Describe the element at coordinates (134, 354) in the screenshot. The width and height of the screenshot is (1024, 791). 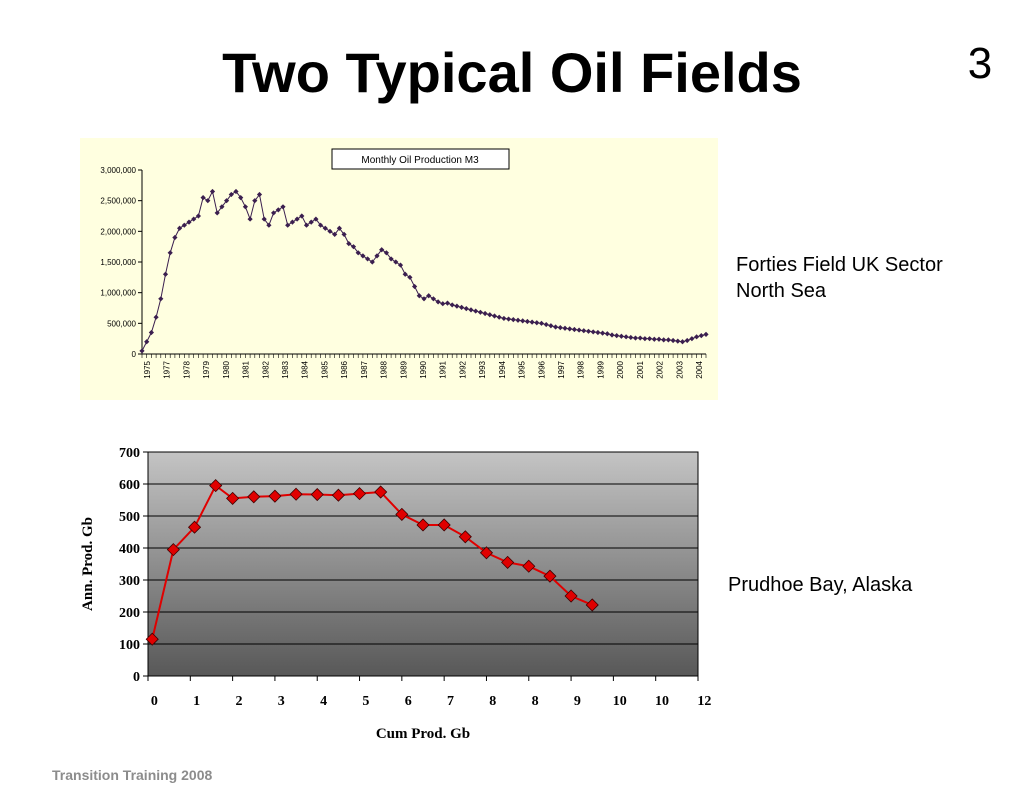
I see `chart1-y-tick-label: 0` at that location.